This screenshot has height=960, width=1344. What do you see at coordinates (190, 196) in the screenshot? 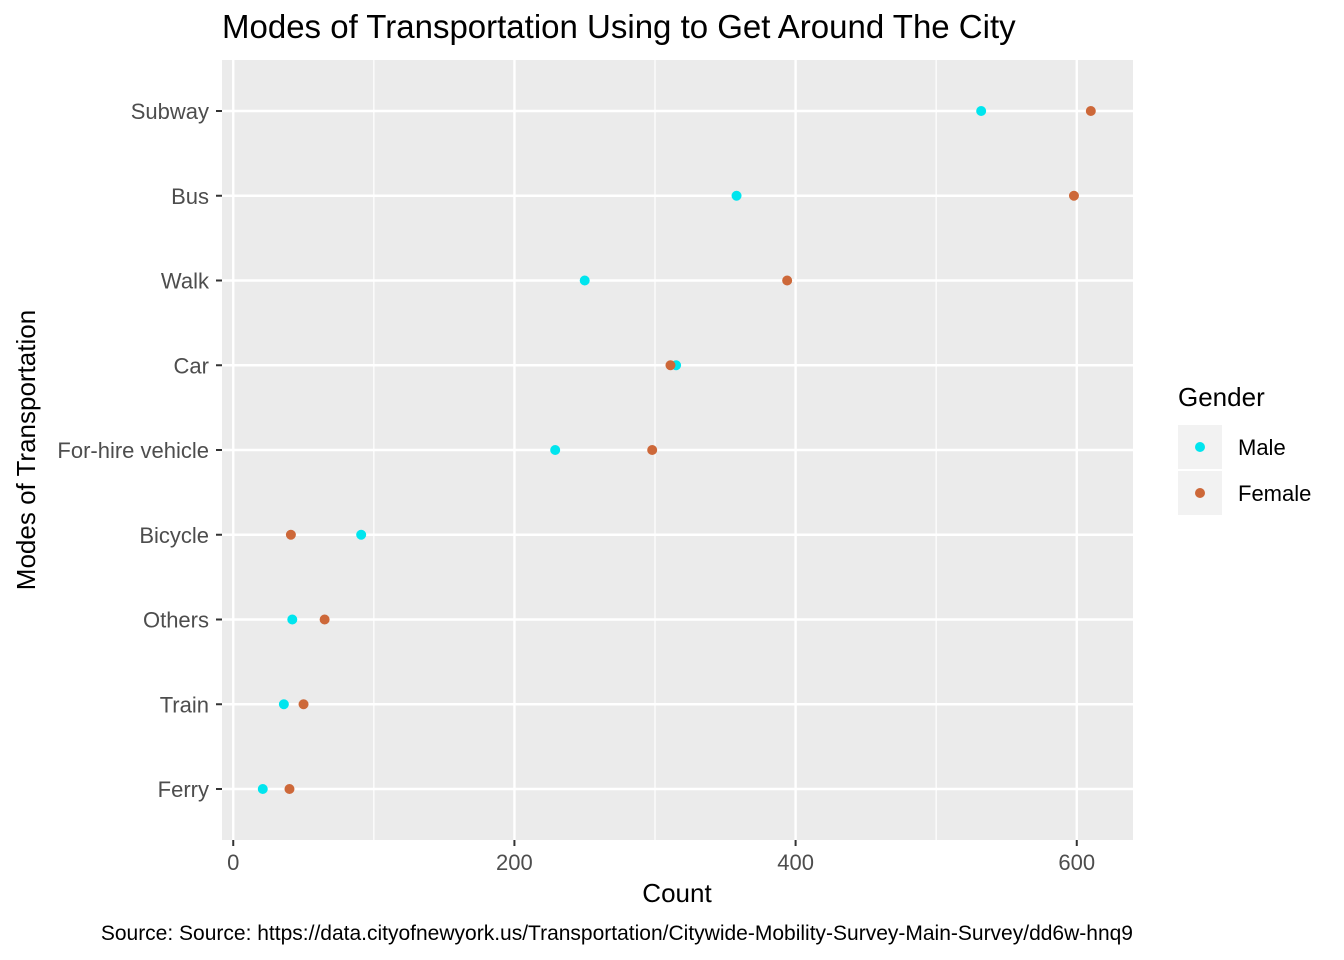
I see `y-tick-label: Bus` at bounding box center [190, 196].